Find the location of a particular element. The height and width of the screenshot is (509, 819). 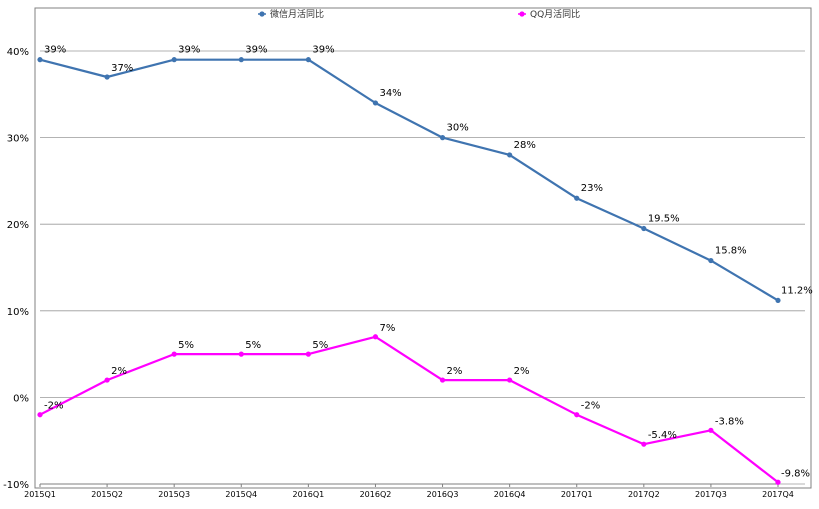

y-tick-label: 20% is located at coordinates (18, 225).